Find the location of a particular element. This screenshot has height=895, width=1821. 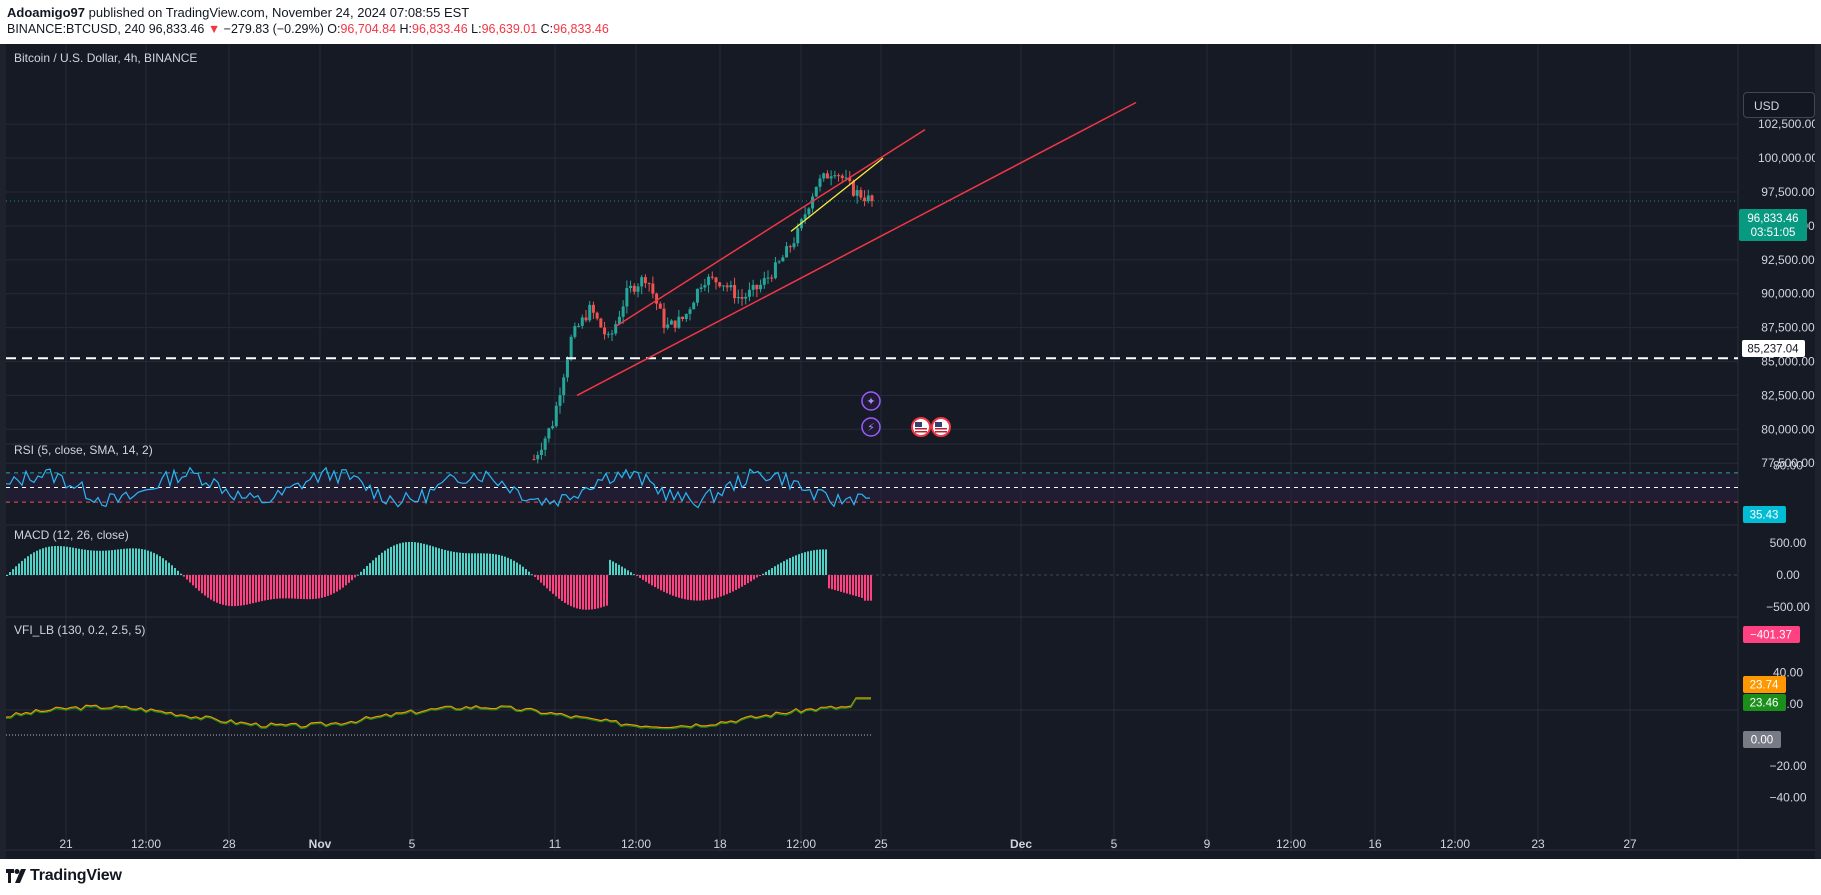

hline-badge-value: 85,237.04 is located at coordinates (1773, 350).